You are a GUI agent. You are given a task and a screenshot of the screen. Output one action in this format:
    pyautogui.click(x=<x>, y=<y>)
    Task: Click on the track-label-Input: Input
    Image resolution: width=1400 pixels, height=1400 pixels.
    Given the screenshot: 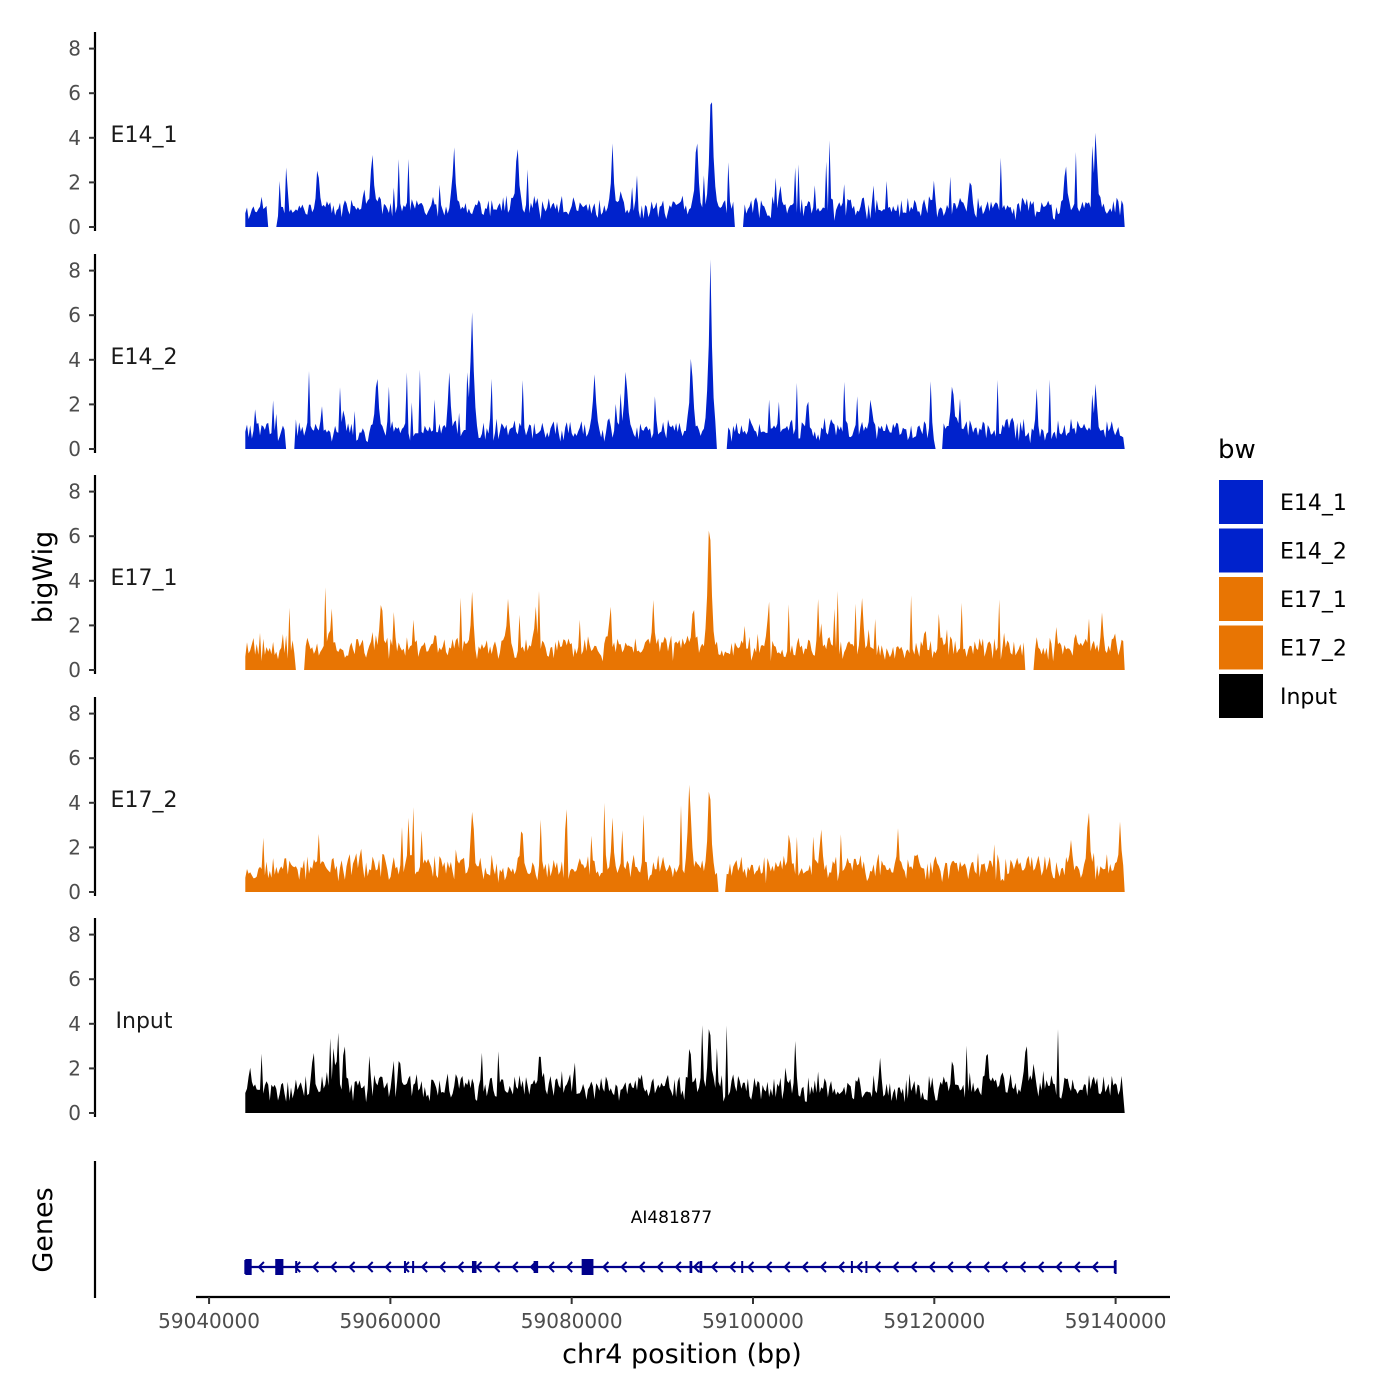 What is the action you would take?
    pyautogui.click(x=144, y=1021)
    